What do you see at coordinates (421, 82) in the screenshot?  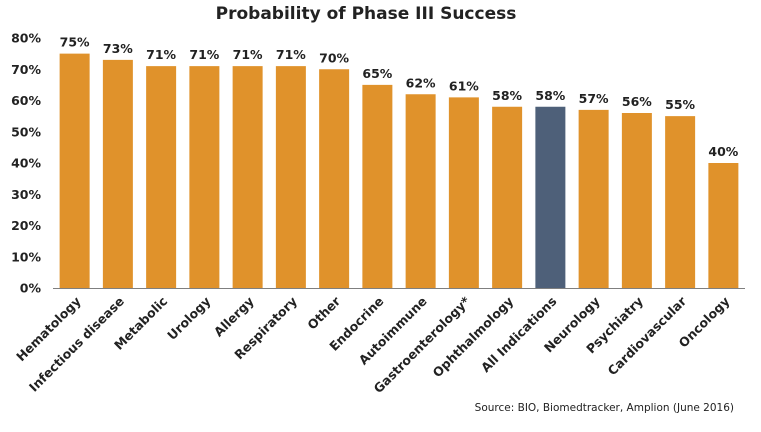 I see `data-label: 62%` at bounding box center [421, 82].